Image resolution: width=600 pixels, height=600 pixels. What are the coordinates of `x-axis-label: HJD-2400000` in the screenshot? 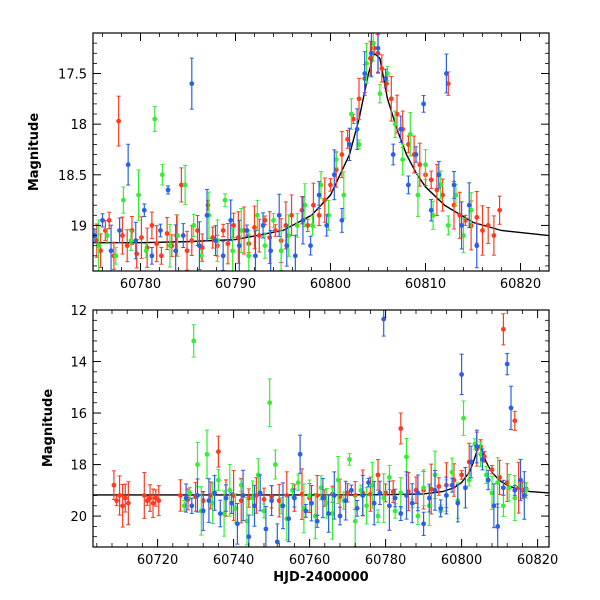 It's located at (320, 577).